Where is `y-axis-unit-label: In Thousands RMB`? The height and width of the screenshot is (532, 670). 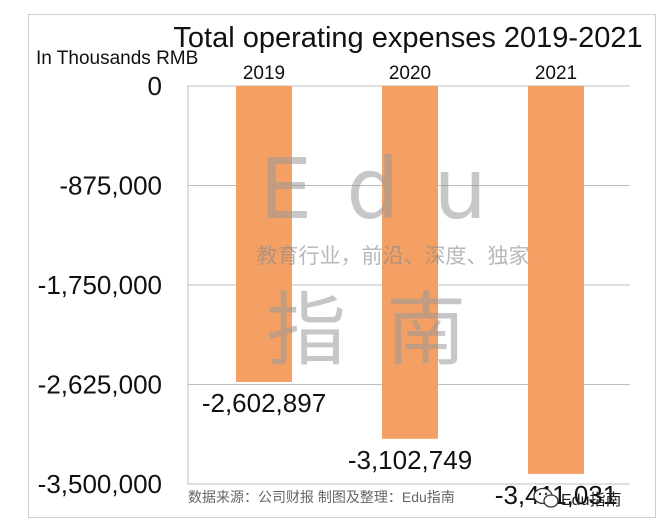 y-axis-unit-label: In Thousands RMB is located at coordinates (117, 58).